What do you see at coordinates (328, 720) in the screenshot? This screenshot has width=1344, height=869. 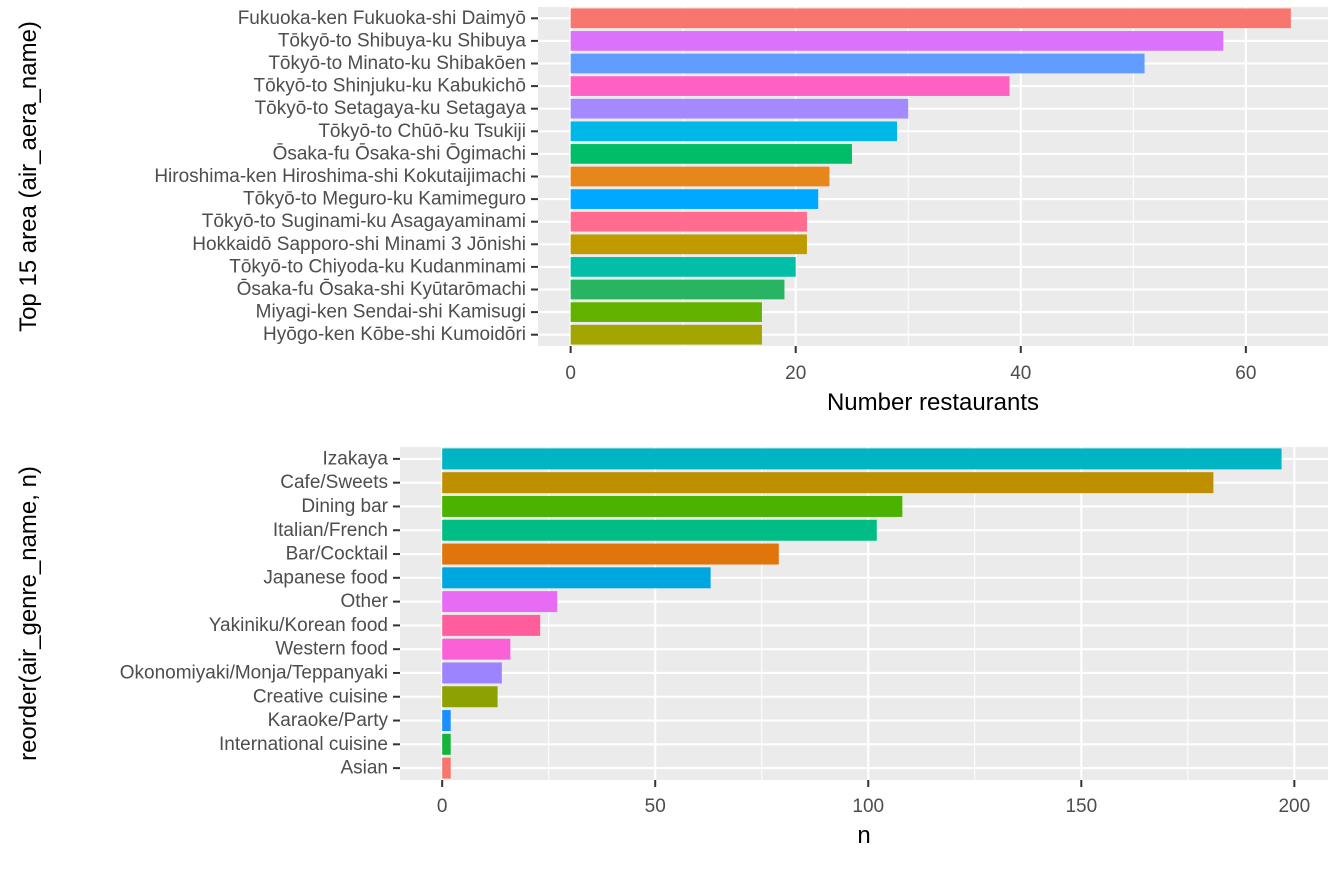 I see `y-tick-label: Karaoke/Party` at bounding box center [328, 720].